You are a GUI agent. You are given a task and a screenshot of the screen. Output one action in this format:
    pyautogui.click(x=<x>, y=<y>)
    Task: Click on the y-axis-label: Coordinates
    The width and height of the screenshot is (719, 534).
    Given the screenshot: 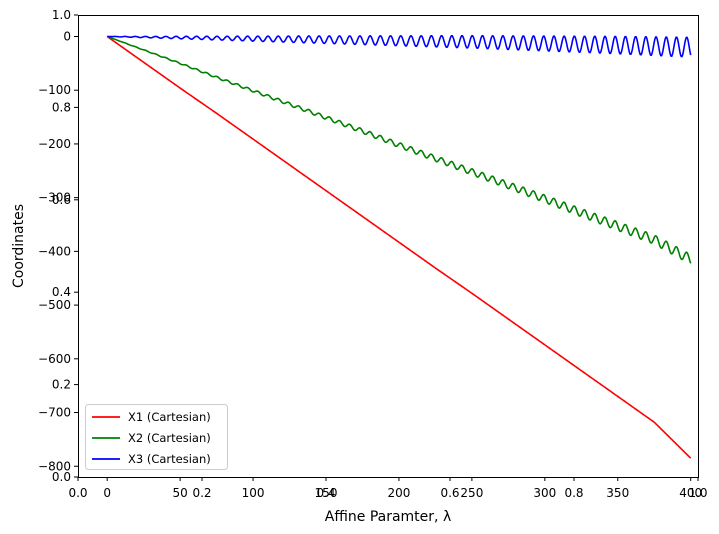 What is the action you would take?
    pyautogui.click(x=19, y=246)
    